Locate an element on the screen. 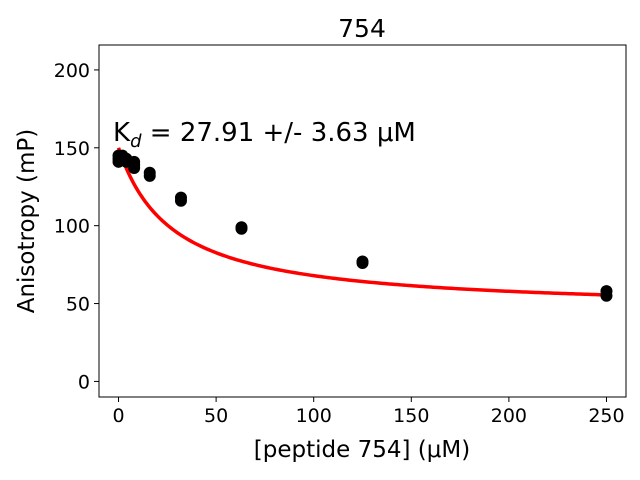 The height and width of the screenshot is (480, 640). x-axis-ticks: 0 50 100 150 200 250 is located at coordinates (368, 412).